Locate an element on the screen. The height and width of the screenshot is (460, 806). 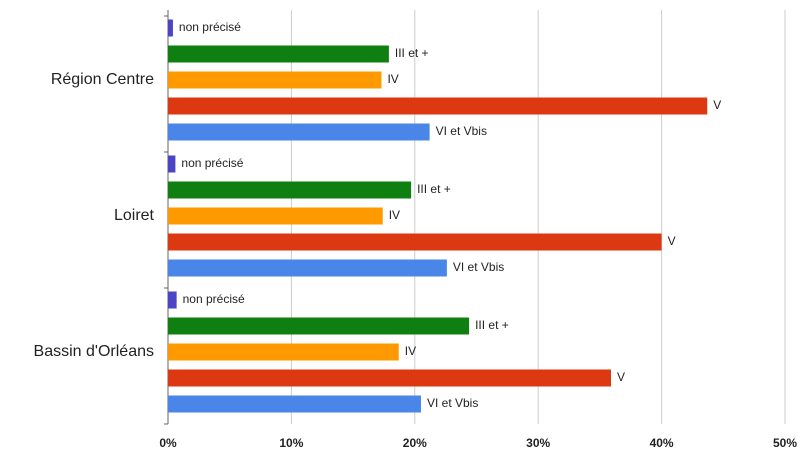
x-tick-label: 20% is located at coordinates (415, 443).